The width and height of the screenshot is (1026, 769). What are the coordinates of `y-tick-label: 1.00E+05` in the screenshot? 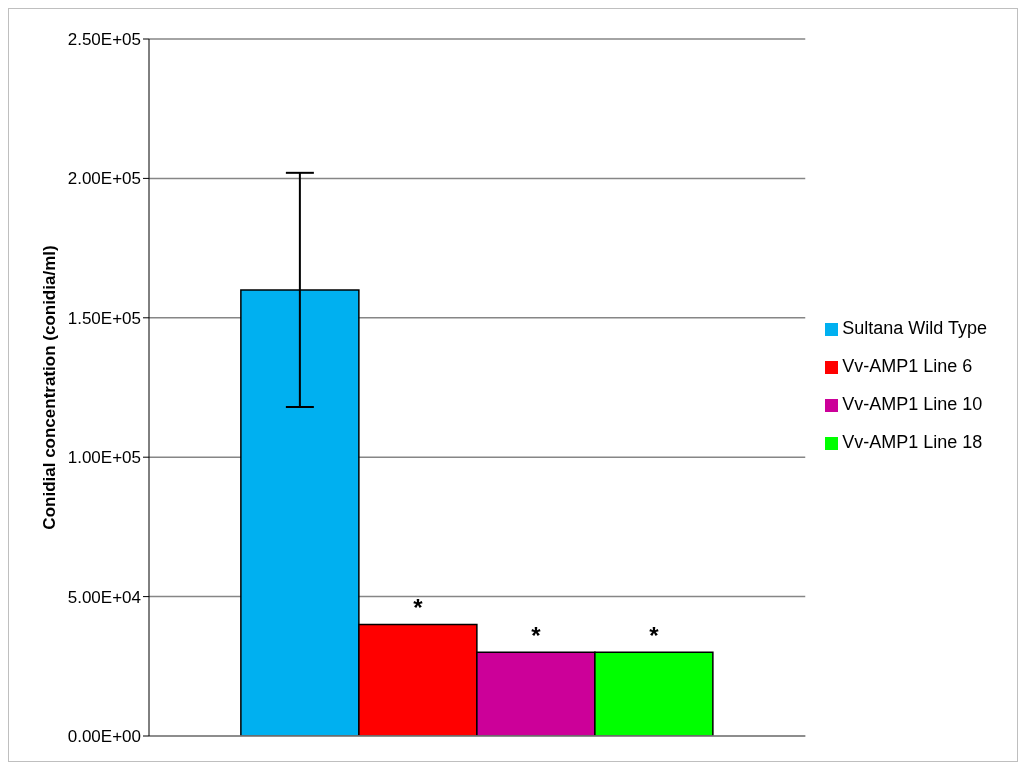 It's located at (104, 458).